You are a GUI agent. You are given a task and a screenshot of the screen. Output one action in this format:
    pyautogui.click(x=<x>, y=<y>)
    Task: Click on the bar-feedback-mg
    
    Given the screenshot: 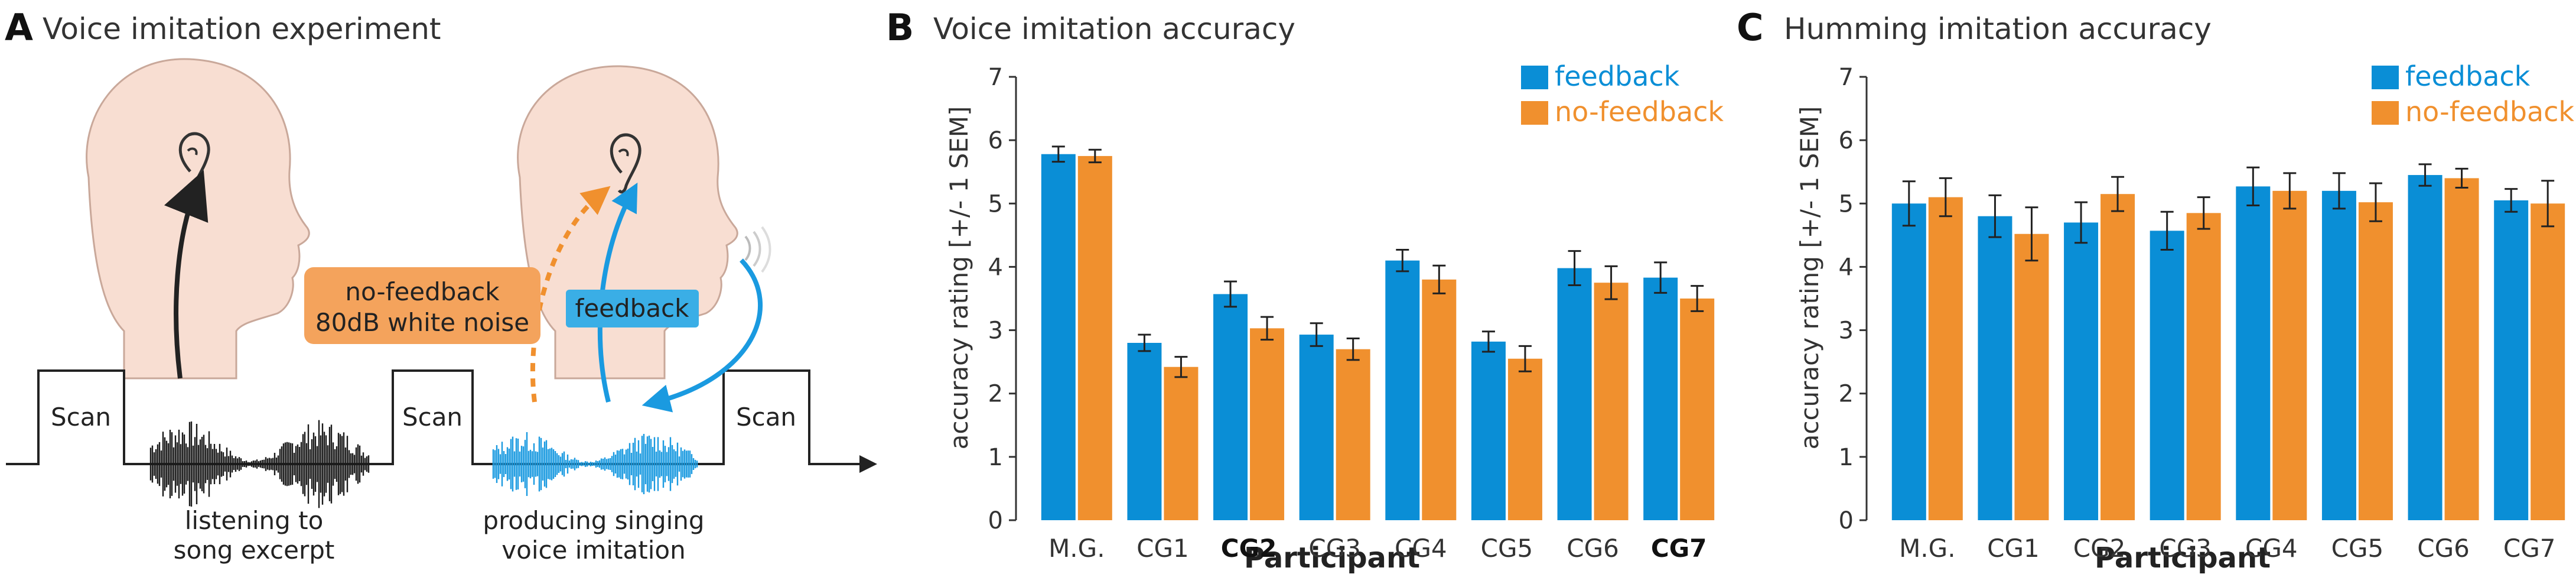 What is the action you would take?
    pyautogui.click(x=1058, y=337)
    